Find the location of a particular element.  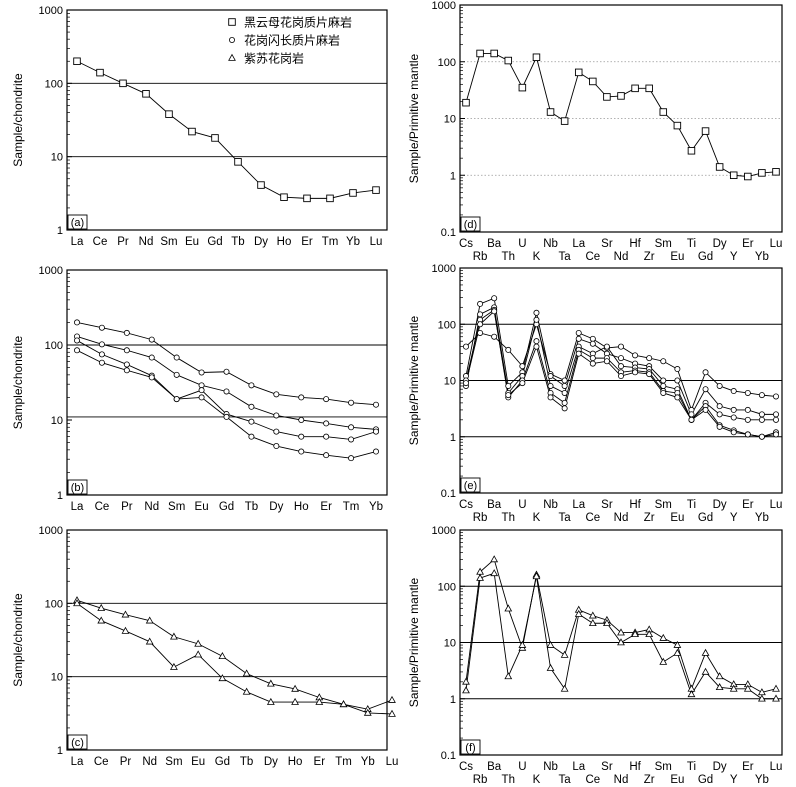

xtick-label-b-3: Nd is located at coordinates (151, 507).